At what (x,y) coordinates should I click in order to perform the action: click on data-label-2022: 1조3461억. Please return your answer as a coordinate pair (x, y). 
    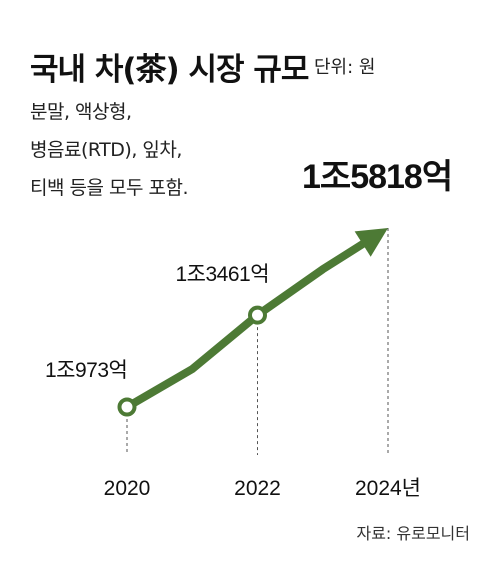
    Looking at the image, I should click on (223, 274).